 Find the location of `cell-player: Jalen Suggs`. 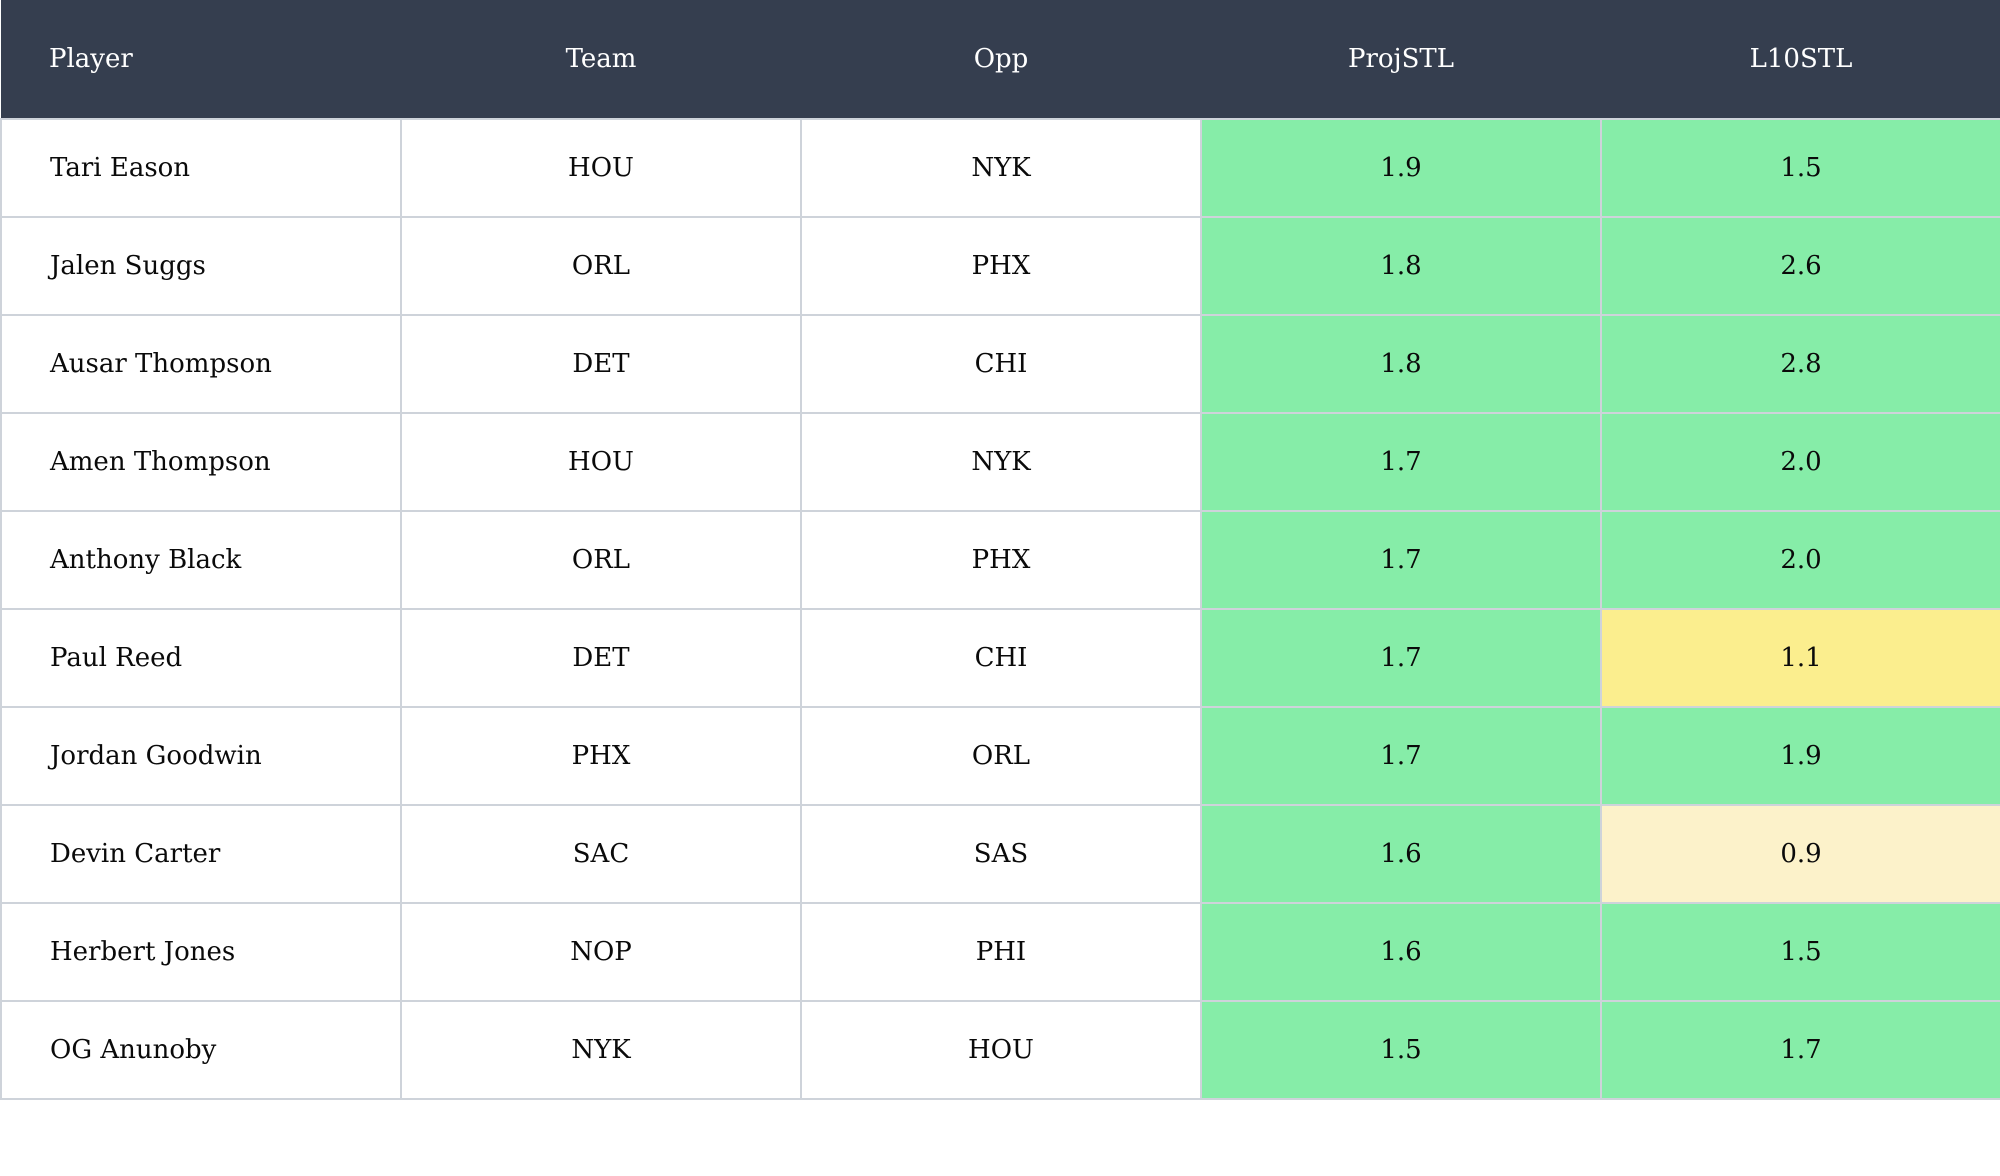

cell-player: Jalen Suggs is located at coordinates (201, 266).